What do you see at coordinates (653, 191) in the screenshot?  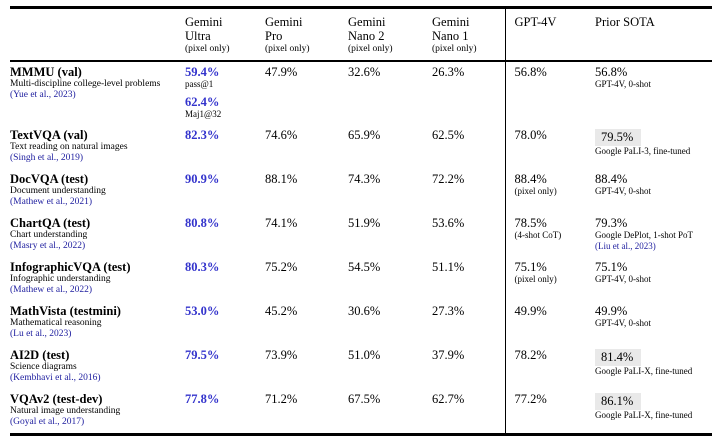 I see `prior-sota-cell: 88.4% GPT-4V, 0-shot` at bounding box center [653, 191].